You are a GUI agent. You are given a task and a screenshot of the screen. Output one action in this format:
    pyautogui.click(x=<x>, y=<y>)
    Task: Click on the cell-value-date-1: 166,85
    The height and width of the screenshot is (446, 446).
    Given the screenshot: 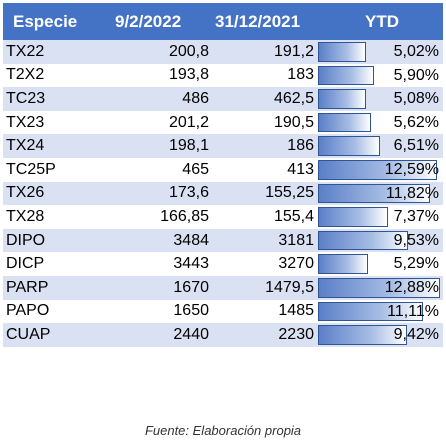 What is the action you would take?
    pyautogui.click(x=157, y=217)
    